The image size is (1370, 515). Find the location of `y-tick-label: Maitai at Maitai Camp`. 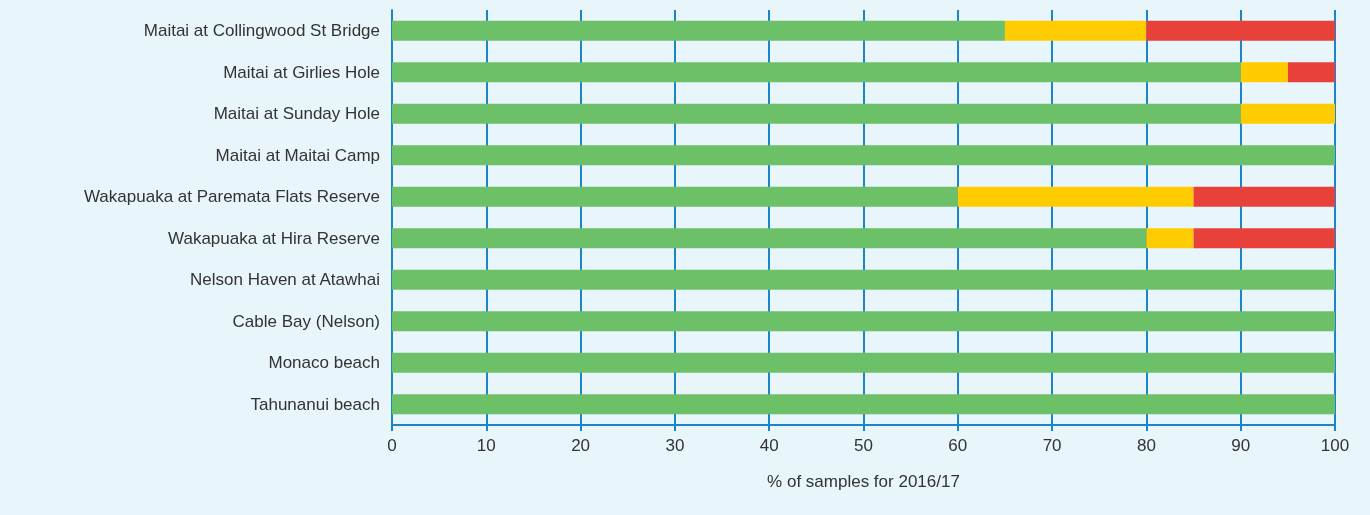

y-tick-label: Maitai at Maitai Camp is located at coordinates (297, 155).